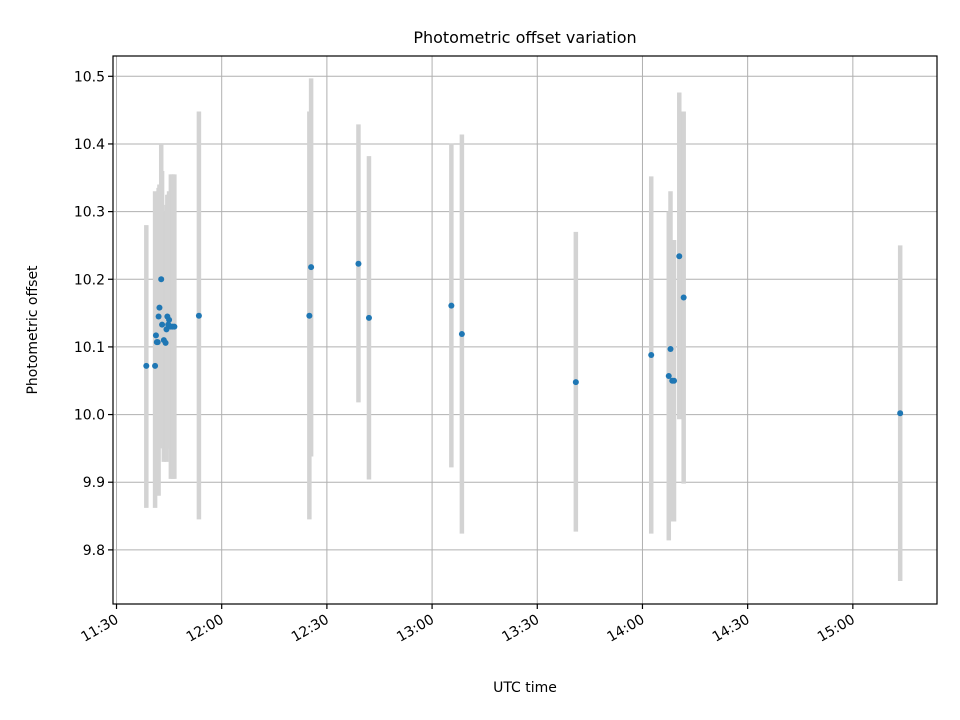  Describe the element at coordinates (626, 629) in the screenshot. I see `x-tick-label: 14:00` at that location.